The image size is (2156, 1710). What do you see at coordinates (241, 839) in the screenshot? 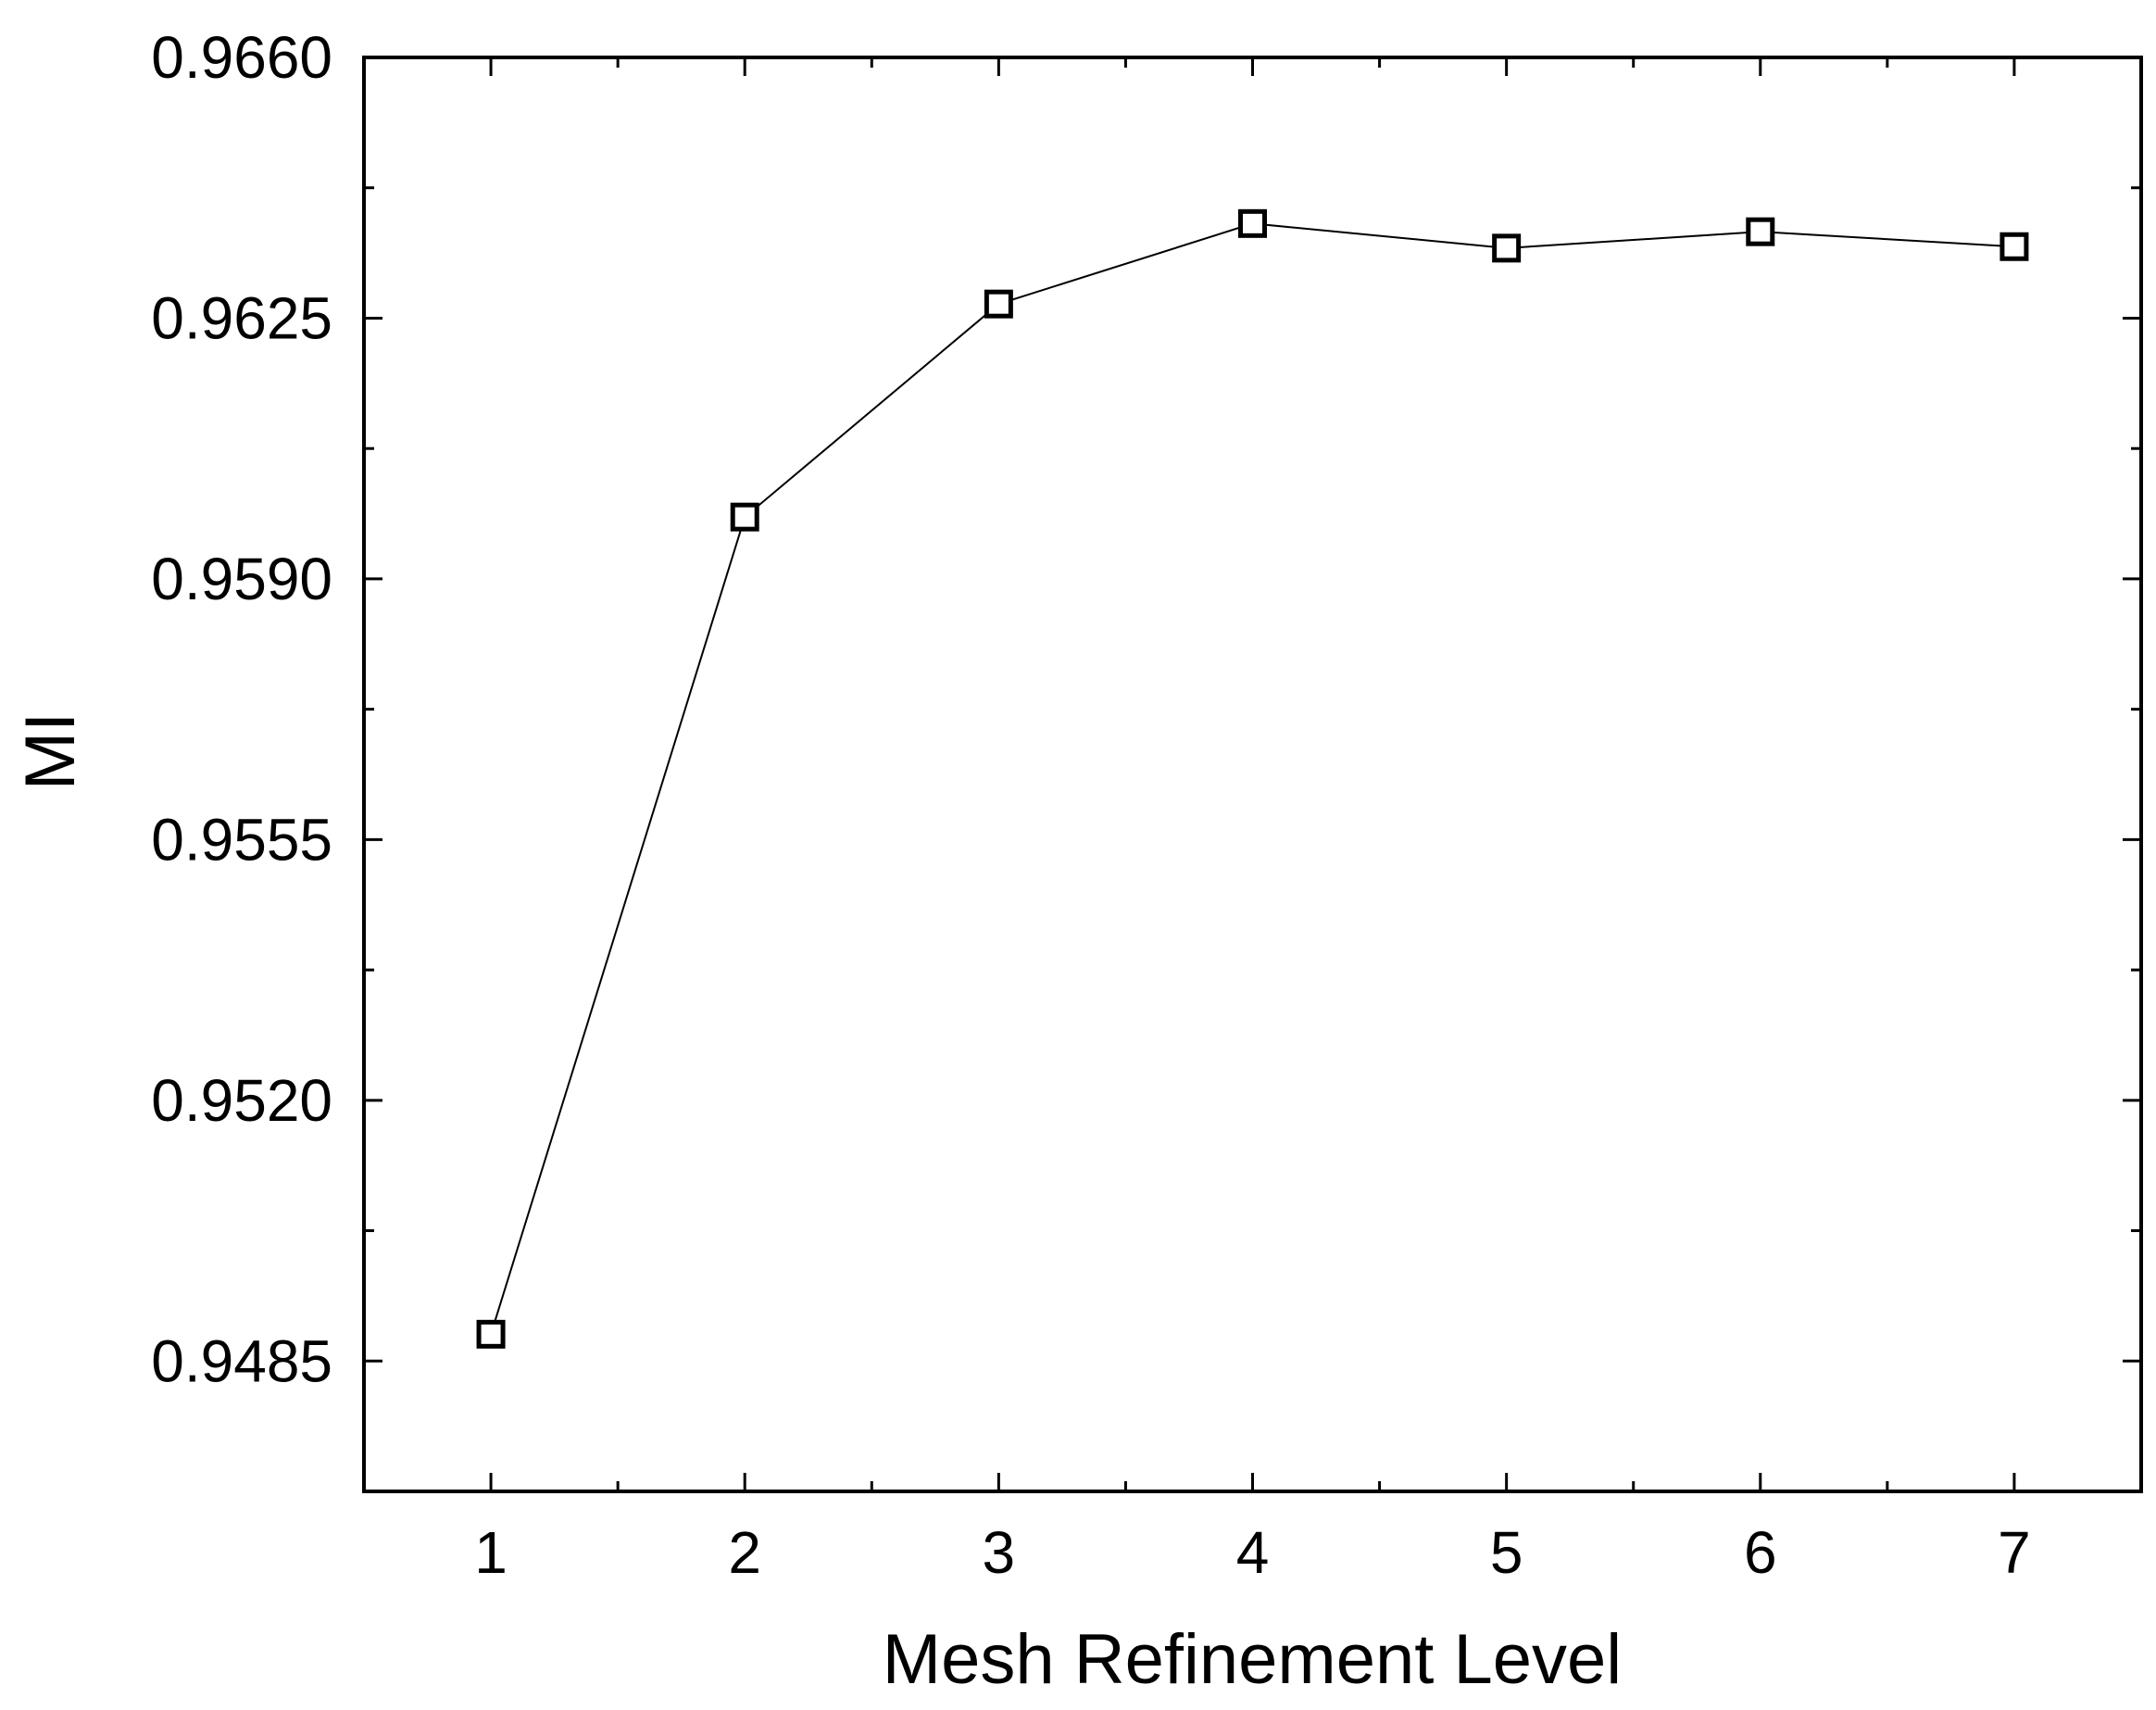
I see `y-tick-label: 0.9555` at bounding box center [241, 839].